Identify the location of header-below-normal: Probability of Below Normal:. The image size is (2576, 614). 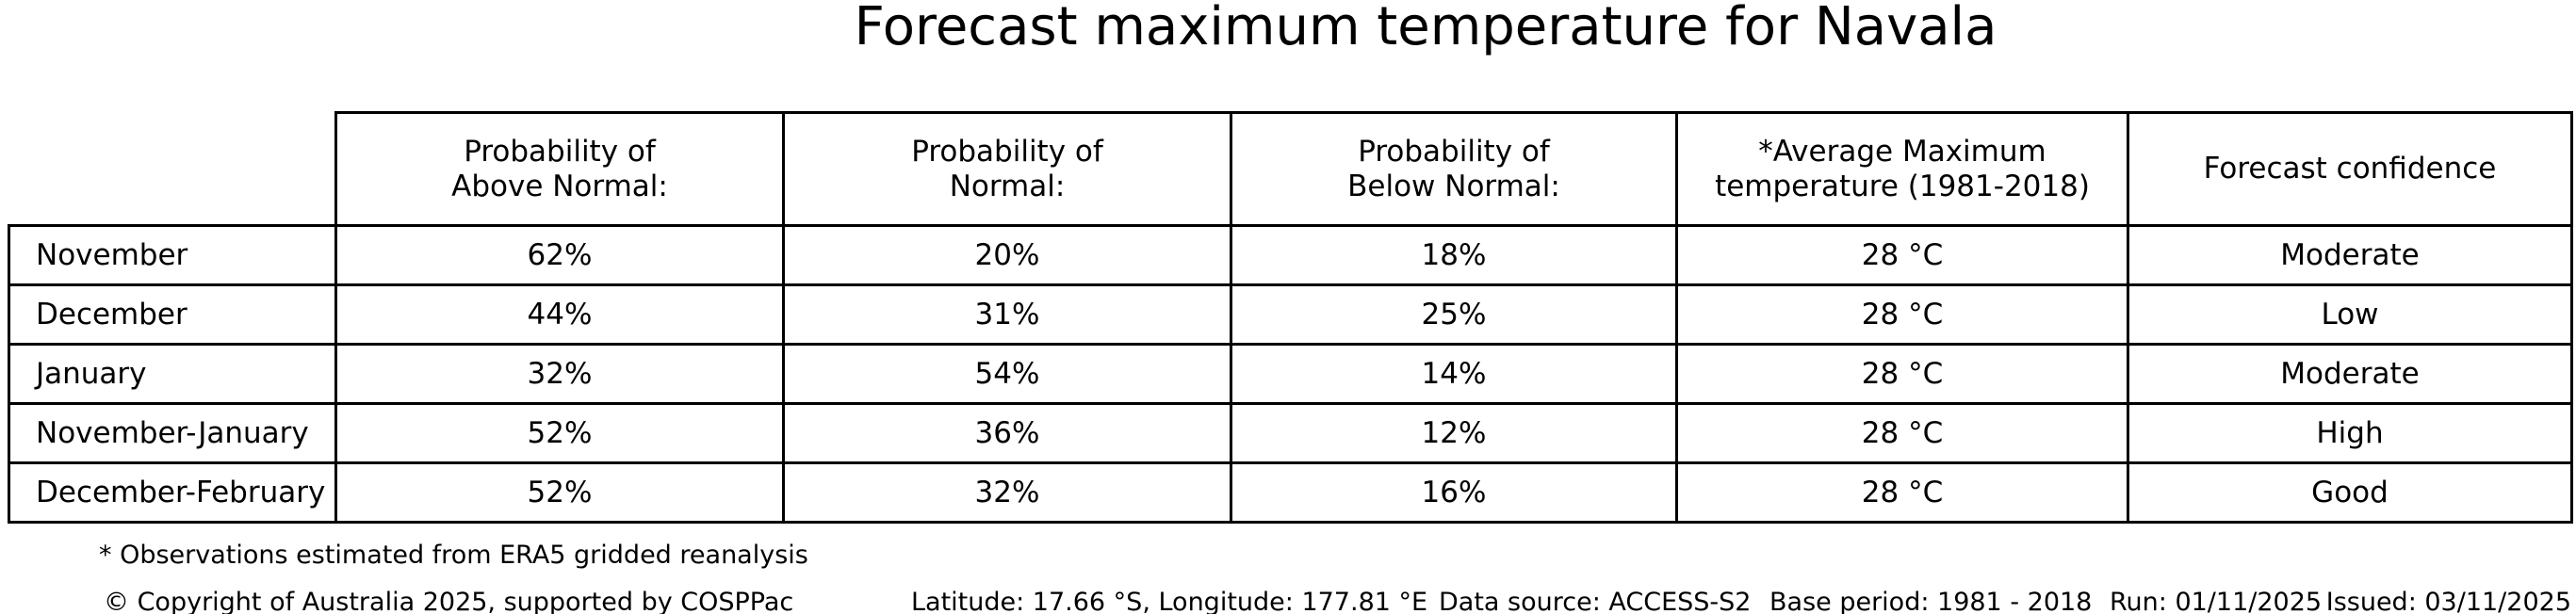
(1454, 169).